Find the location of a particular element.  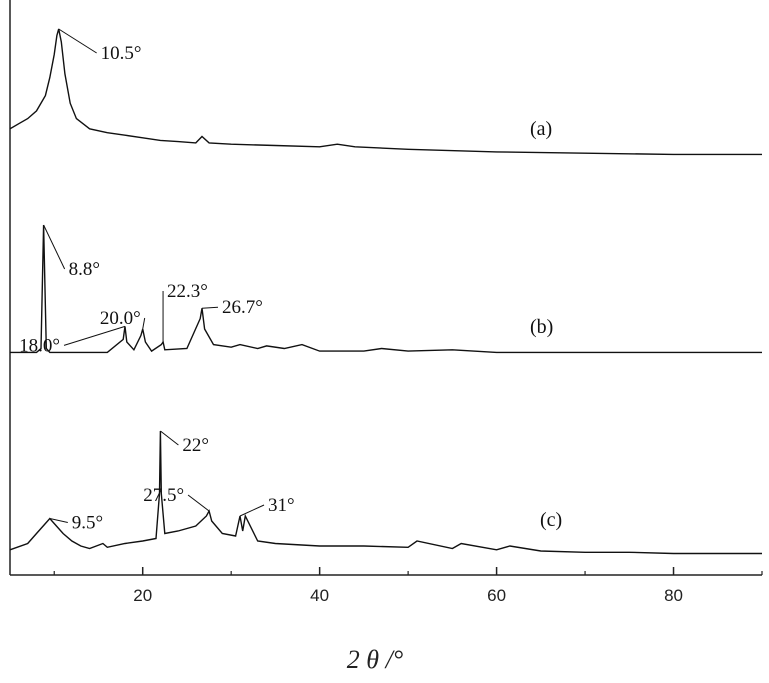

x-tick-label: 60 is located at coordinates (496, 595).